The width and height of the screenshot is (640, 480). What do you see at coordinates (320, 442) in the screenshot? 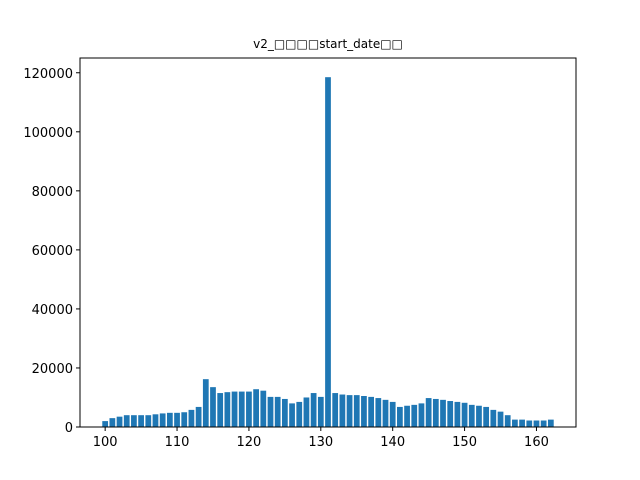
I see `x-tick-label-130: 130` at bounding box center [320, 442].